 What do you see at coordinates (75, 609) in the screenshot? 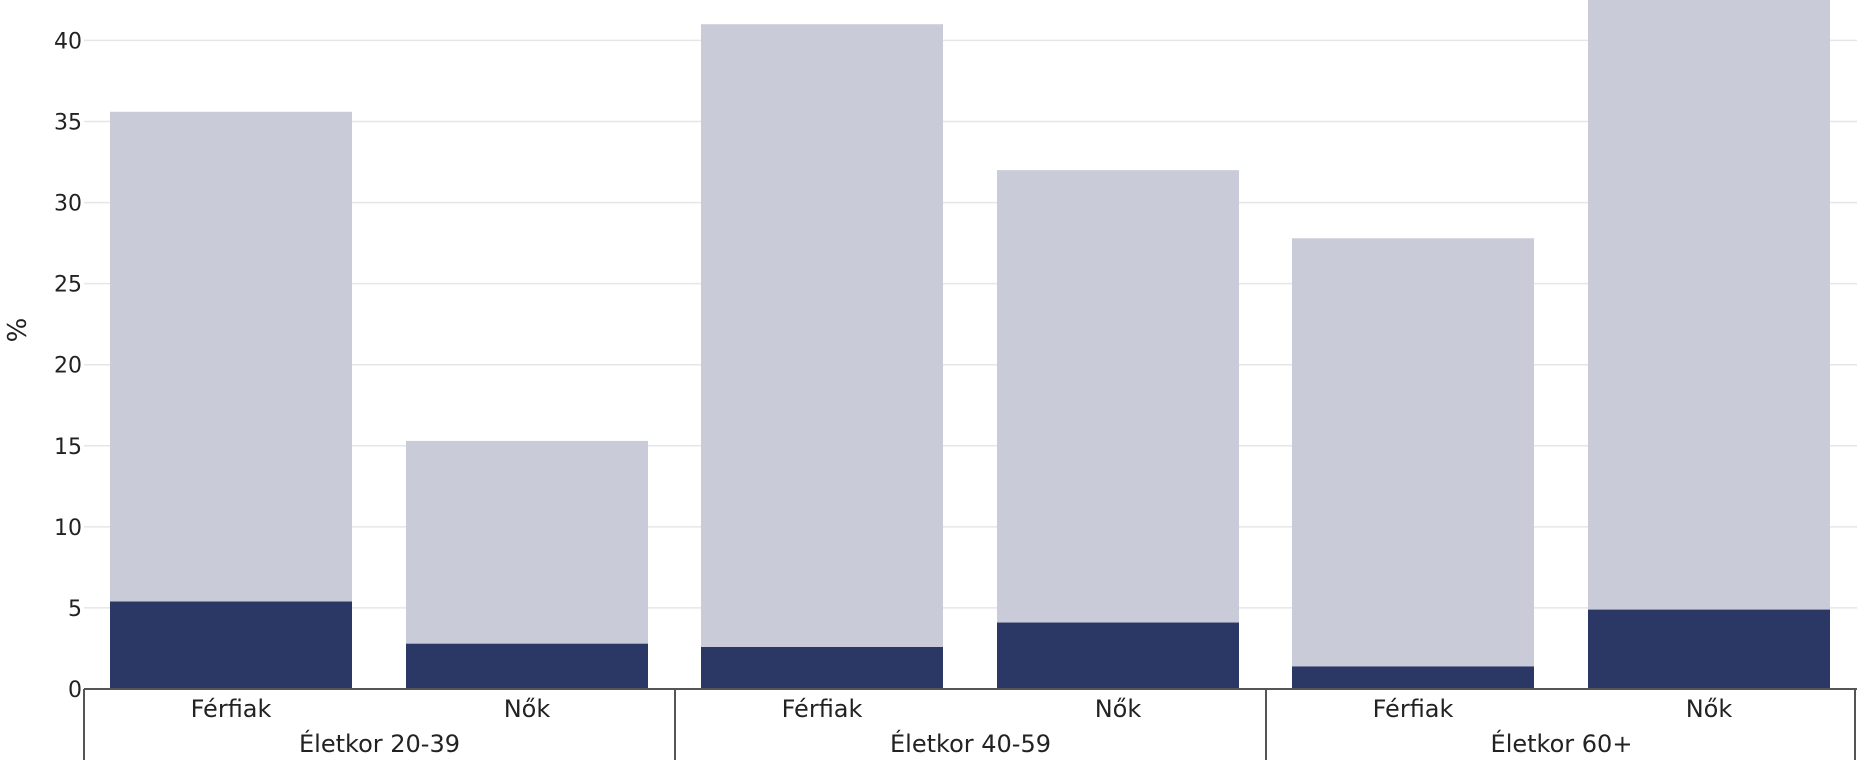
I see `y-tick-label: 5` at bounding box center [75, 609].